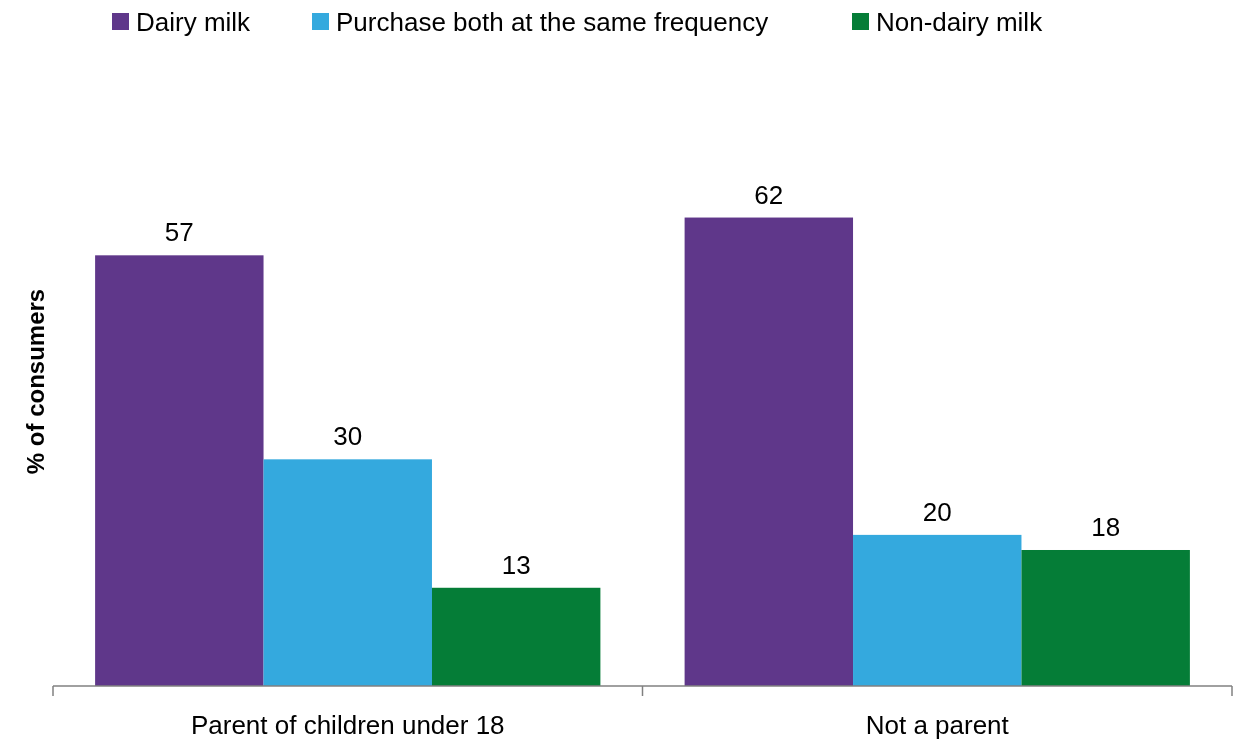 The width and height of the screenshot is (1246, 742). Describe the element at coordinates (348, 436) in the screenshot. I see `data-label: 30` at that location.